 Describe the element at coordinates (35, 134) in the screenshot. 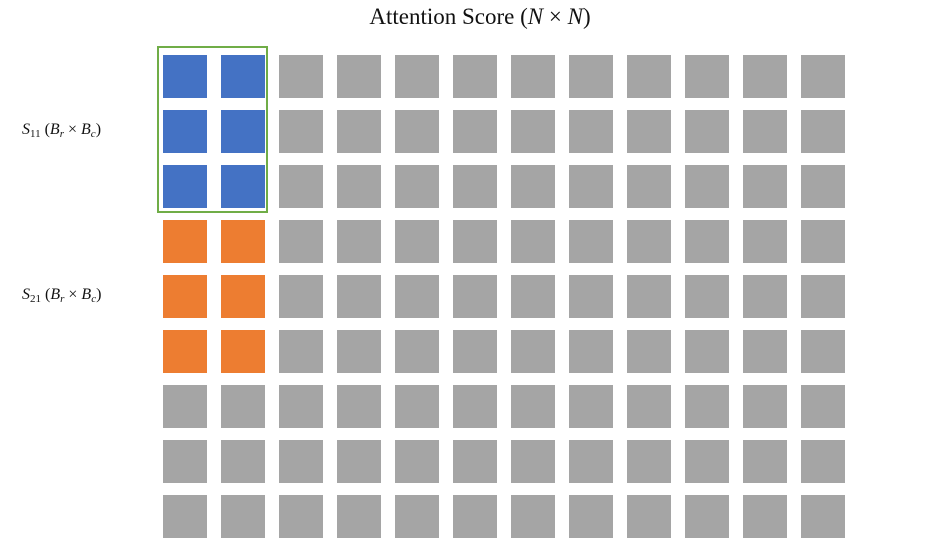

I see `s11-sub: 11` at that location.